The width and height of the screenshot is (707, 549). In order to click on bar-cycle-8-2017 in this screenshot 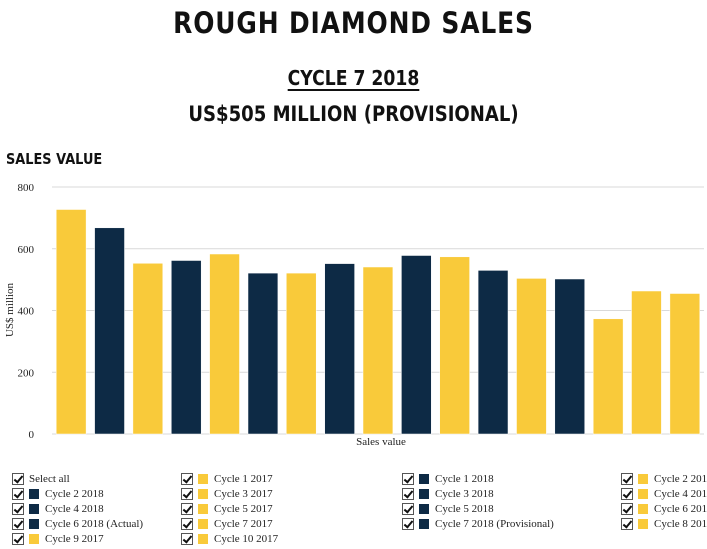, I will do `click(608, 376)`.